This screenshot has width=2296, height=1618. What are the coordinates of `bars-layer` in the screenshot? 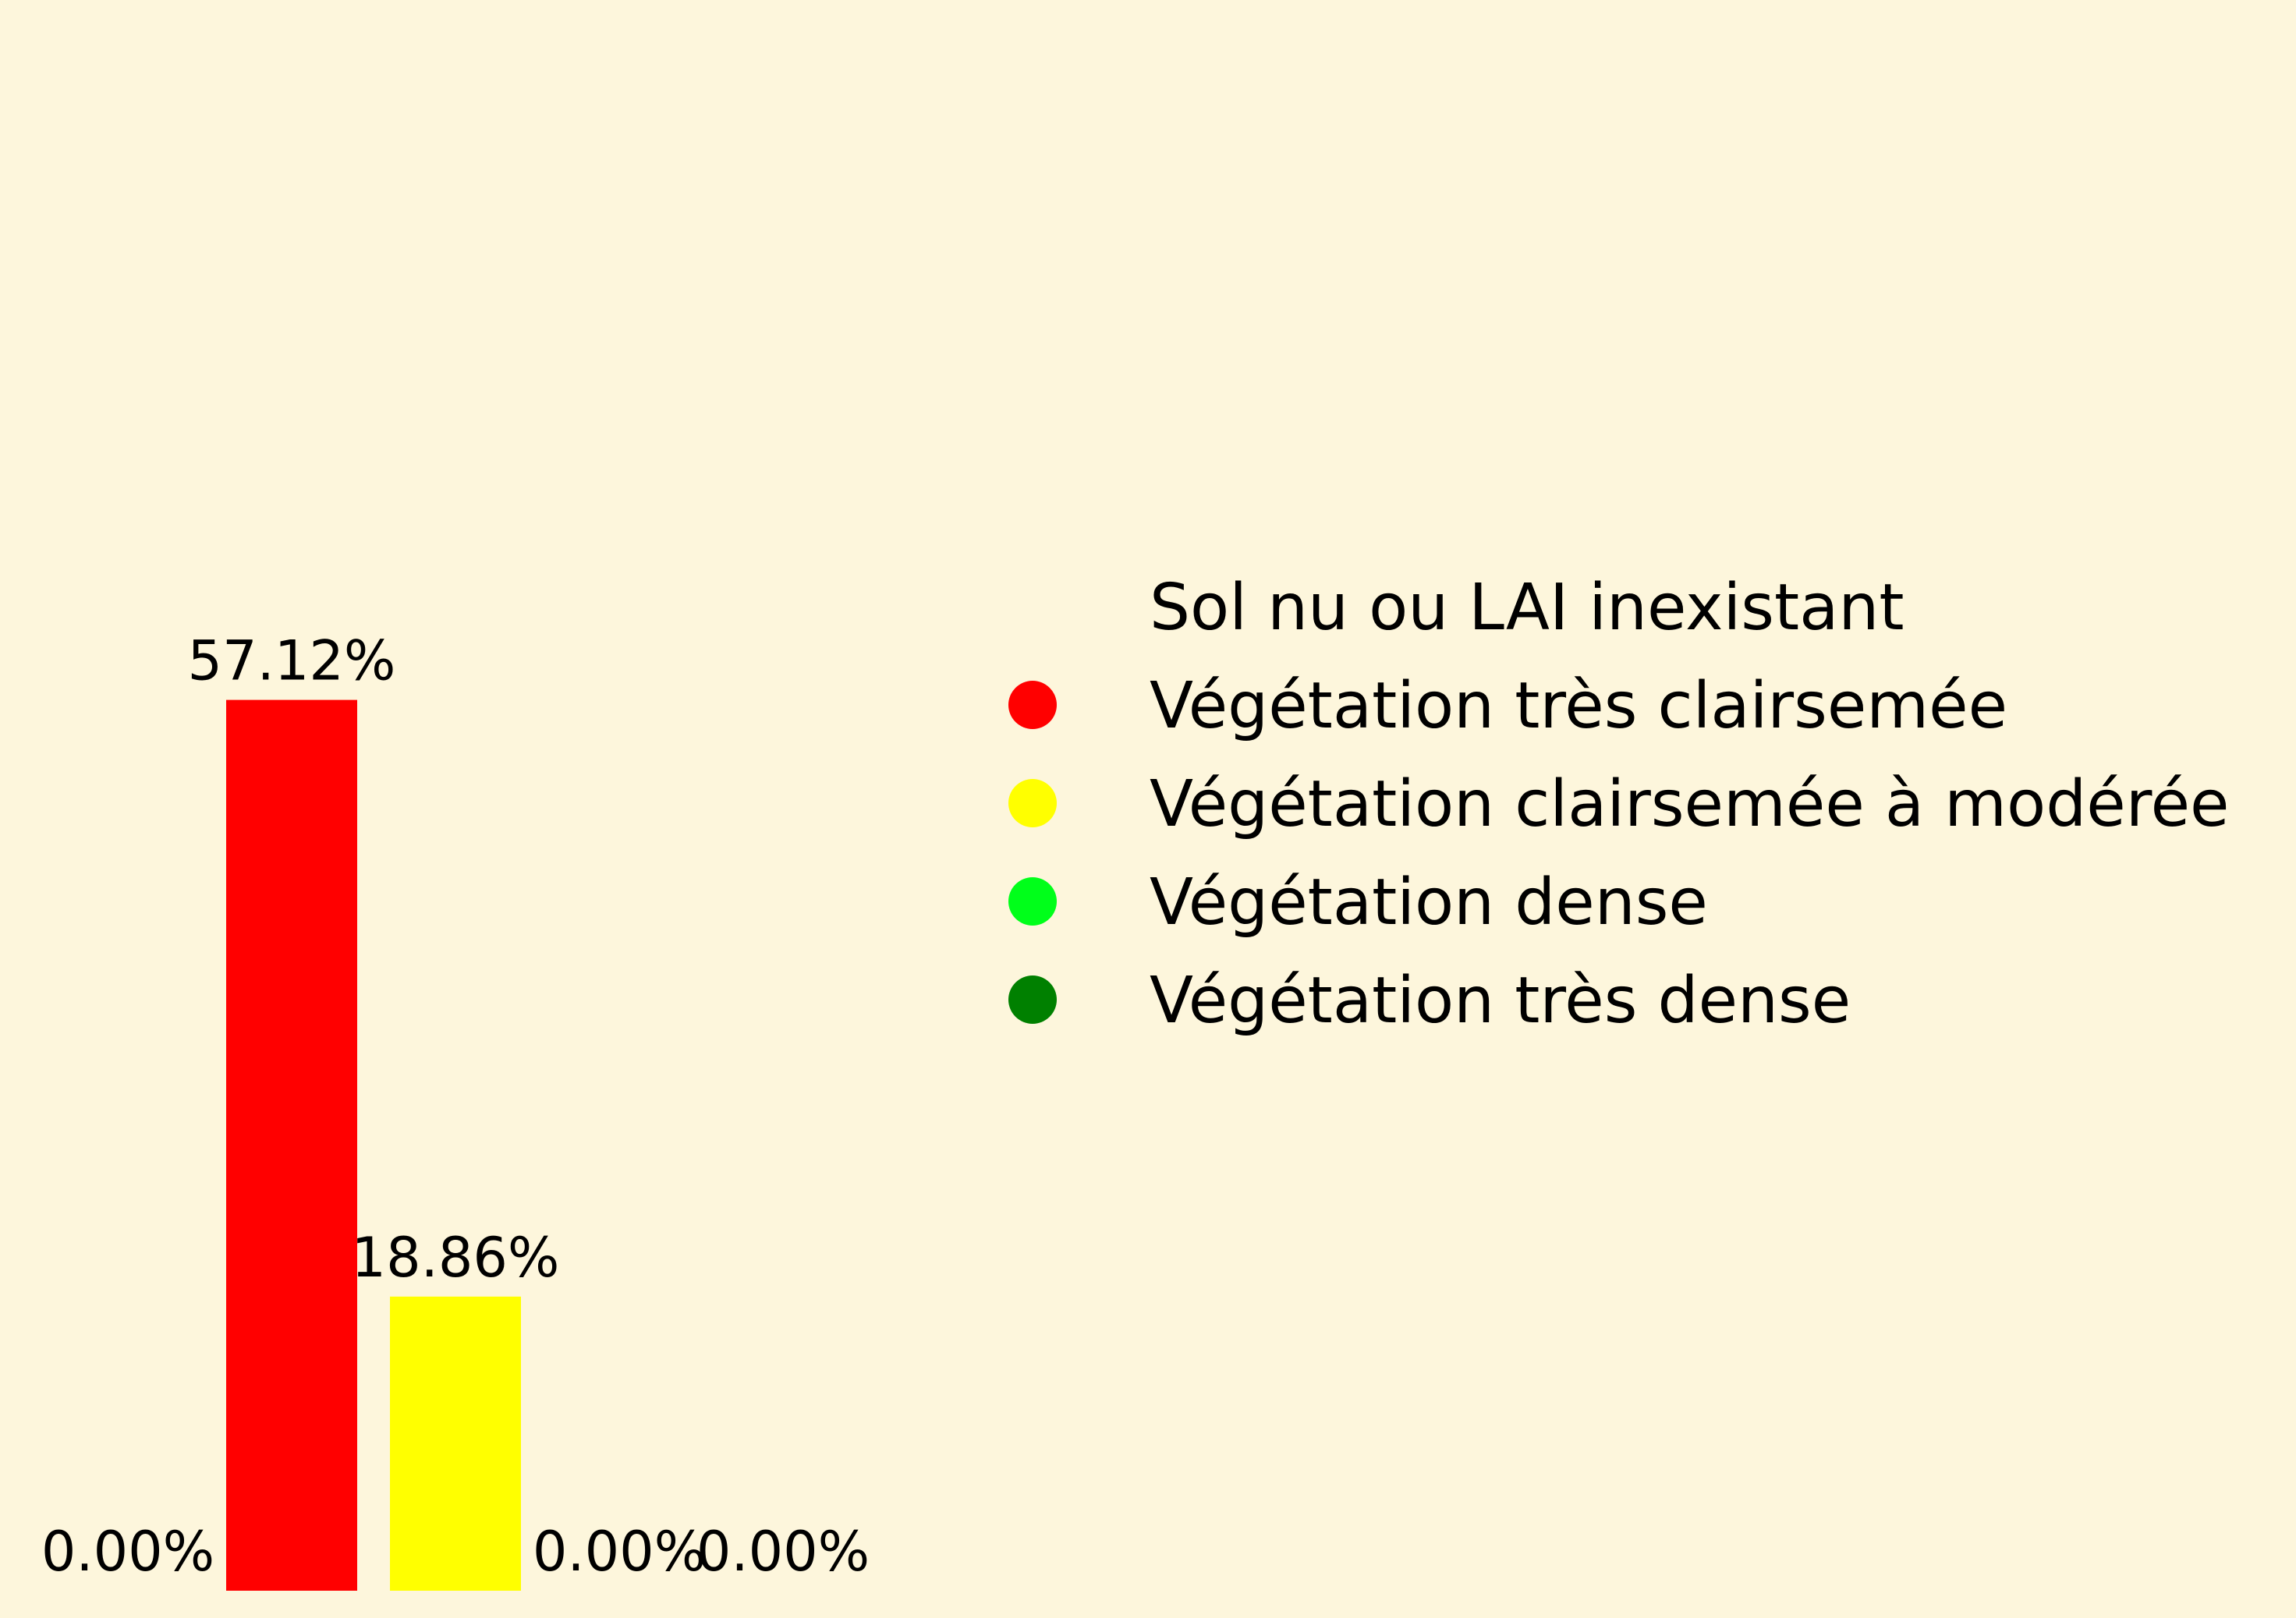 It's located at (373, 1145).